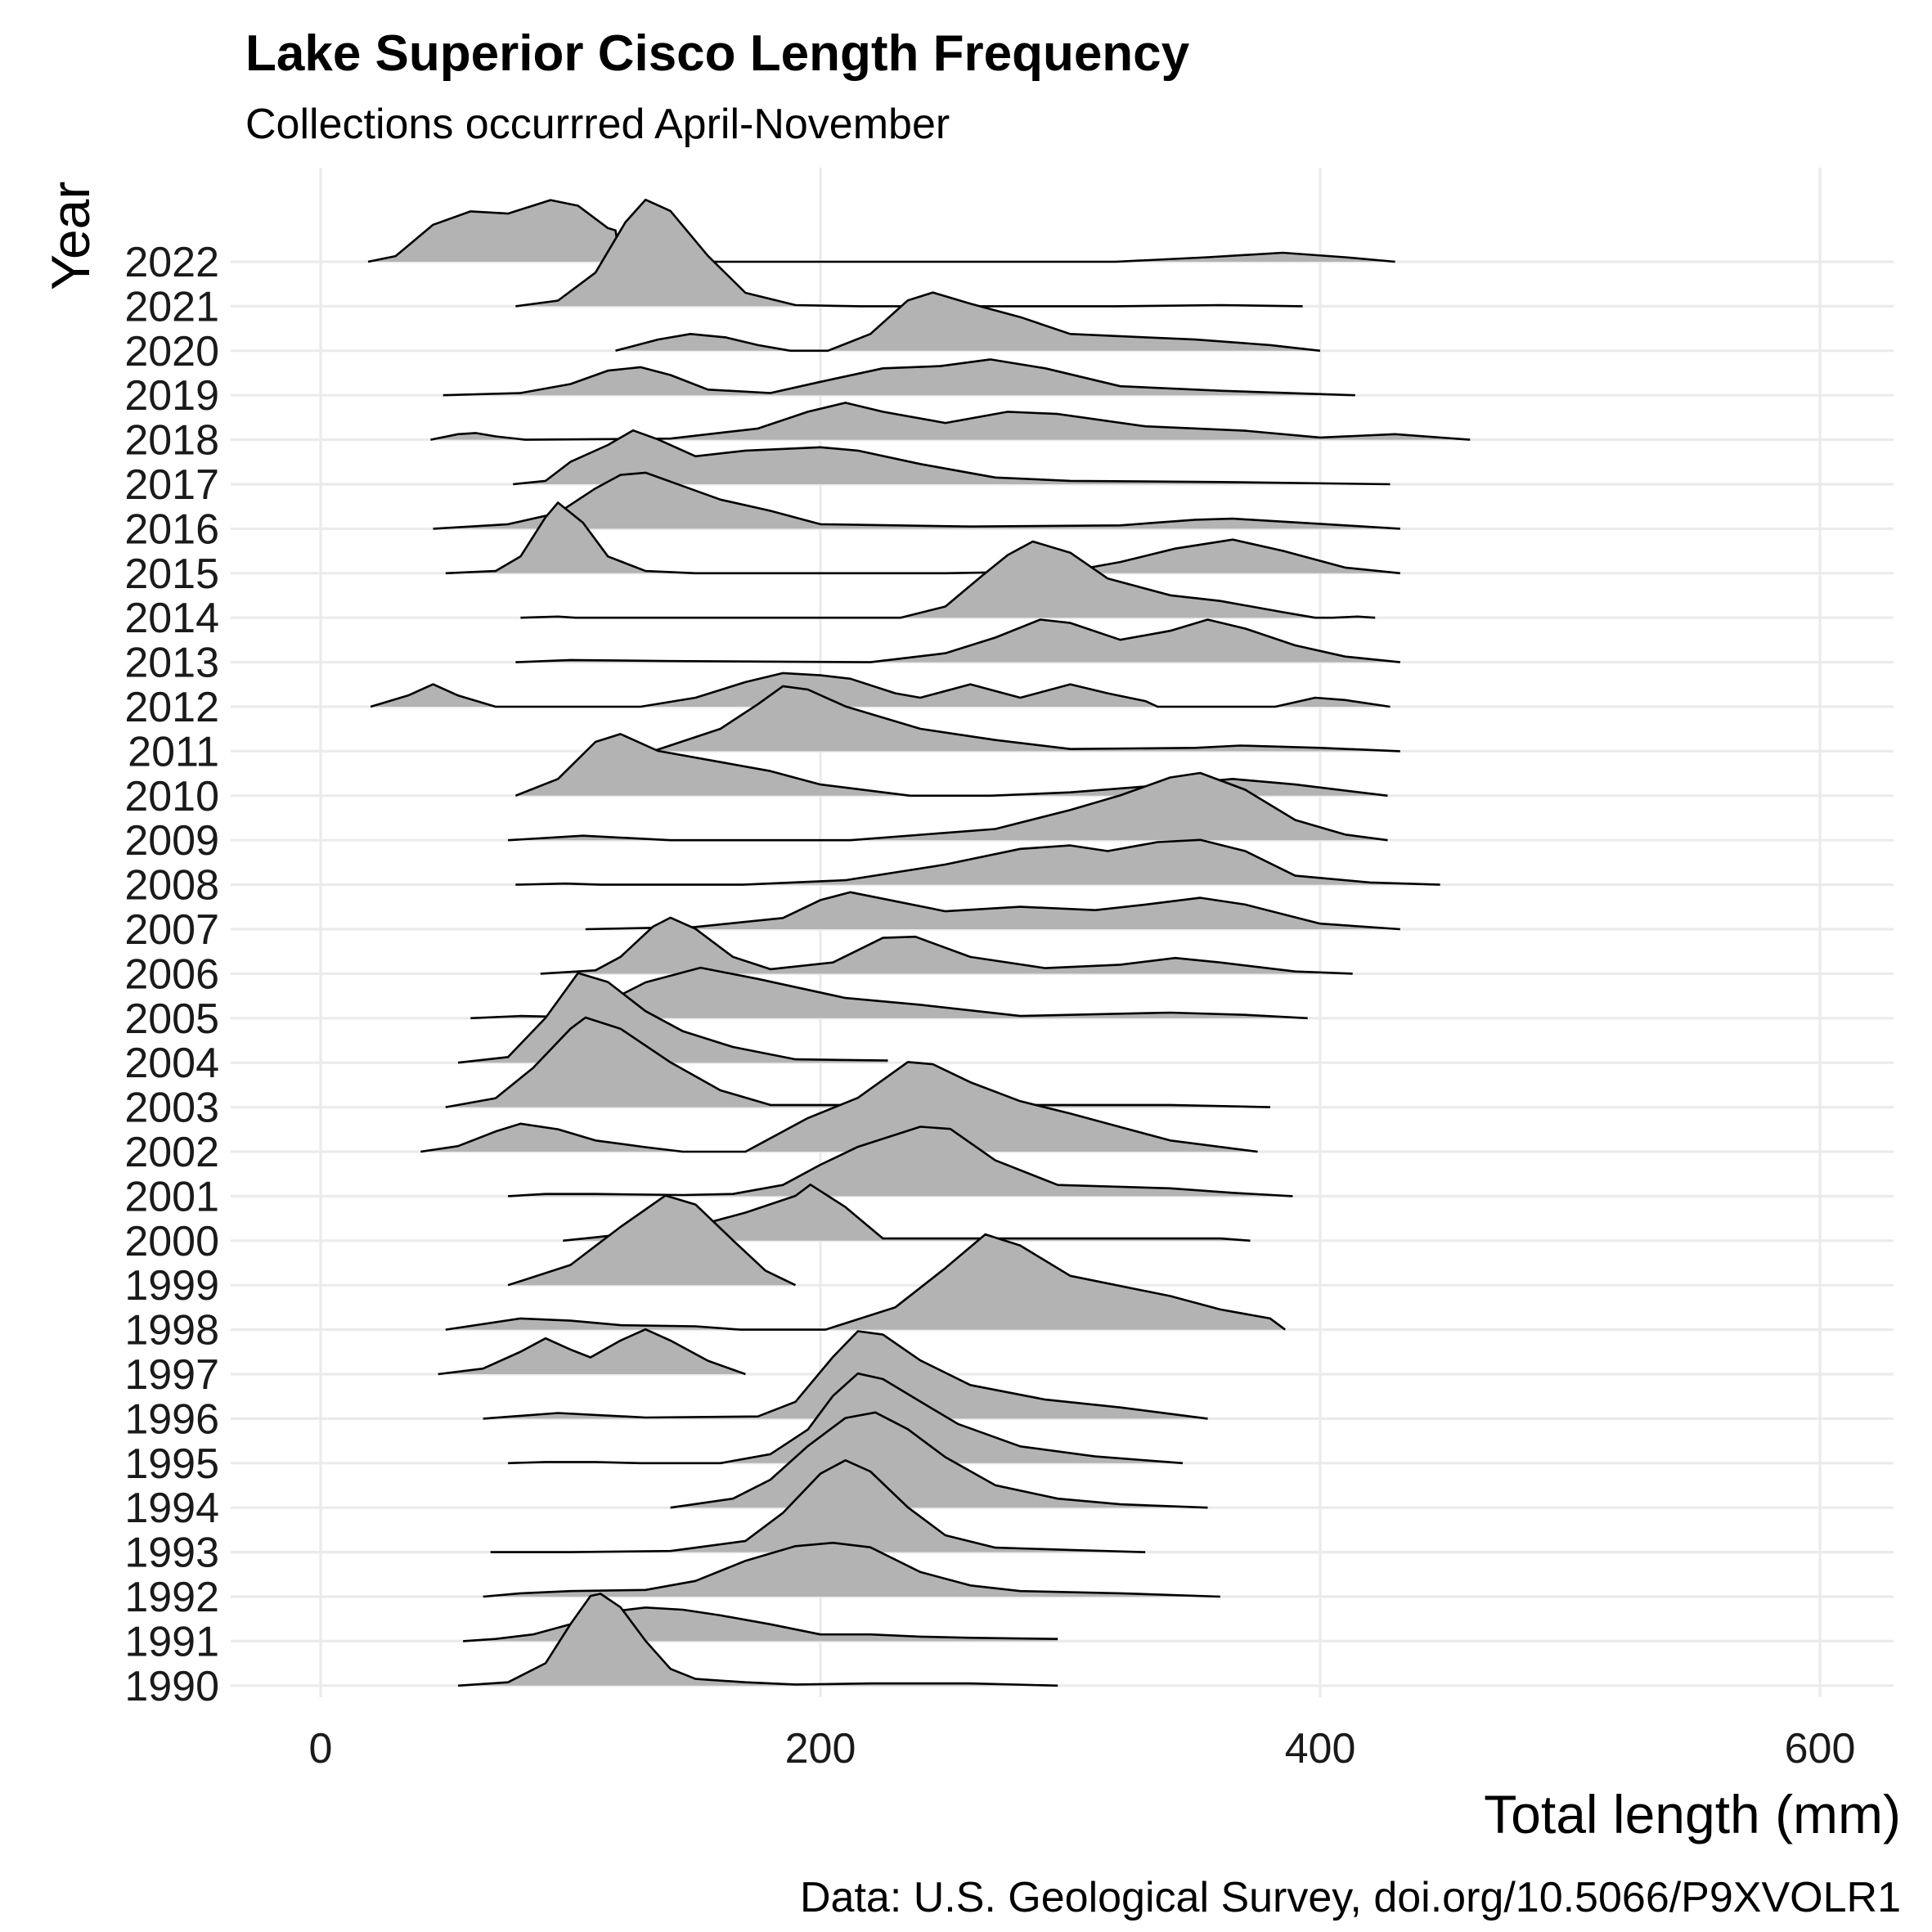 Image resolution: width=1932 pixels, height=1932 pixels. What do you see at coordinates (174, 752) in the screenshot?
I see `y-tick-label: 2011` at bounding box center [174, 752].